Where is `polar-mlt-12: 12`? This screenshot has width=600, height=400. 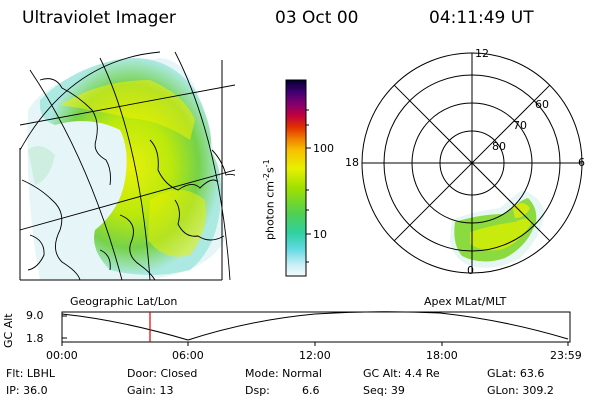
polar-mlt-12: 12 is located at coordinates (482, 53).